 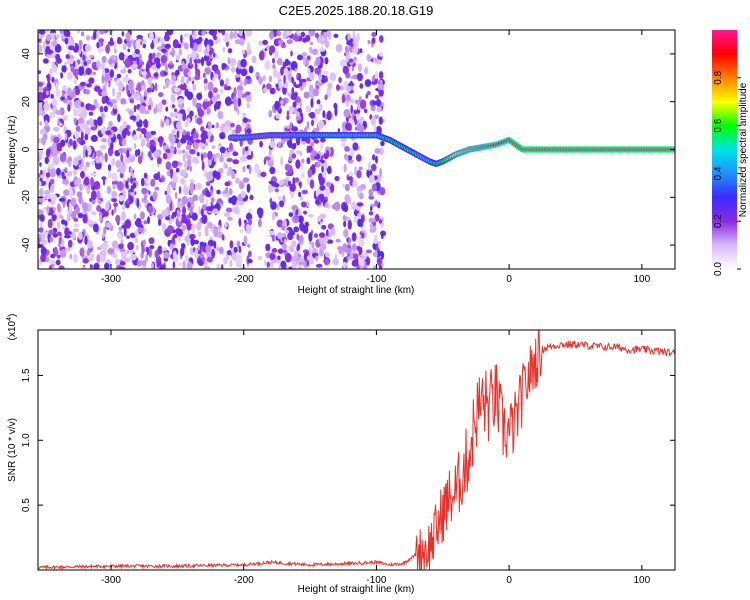 What do you see at coordinates (727, 173) in the screenshot?
I see `colorbar-ticks: 0.0 0.2 0.4 0.6 0.8` at bounding box center [727, 173].